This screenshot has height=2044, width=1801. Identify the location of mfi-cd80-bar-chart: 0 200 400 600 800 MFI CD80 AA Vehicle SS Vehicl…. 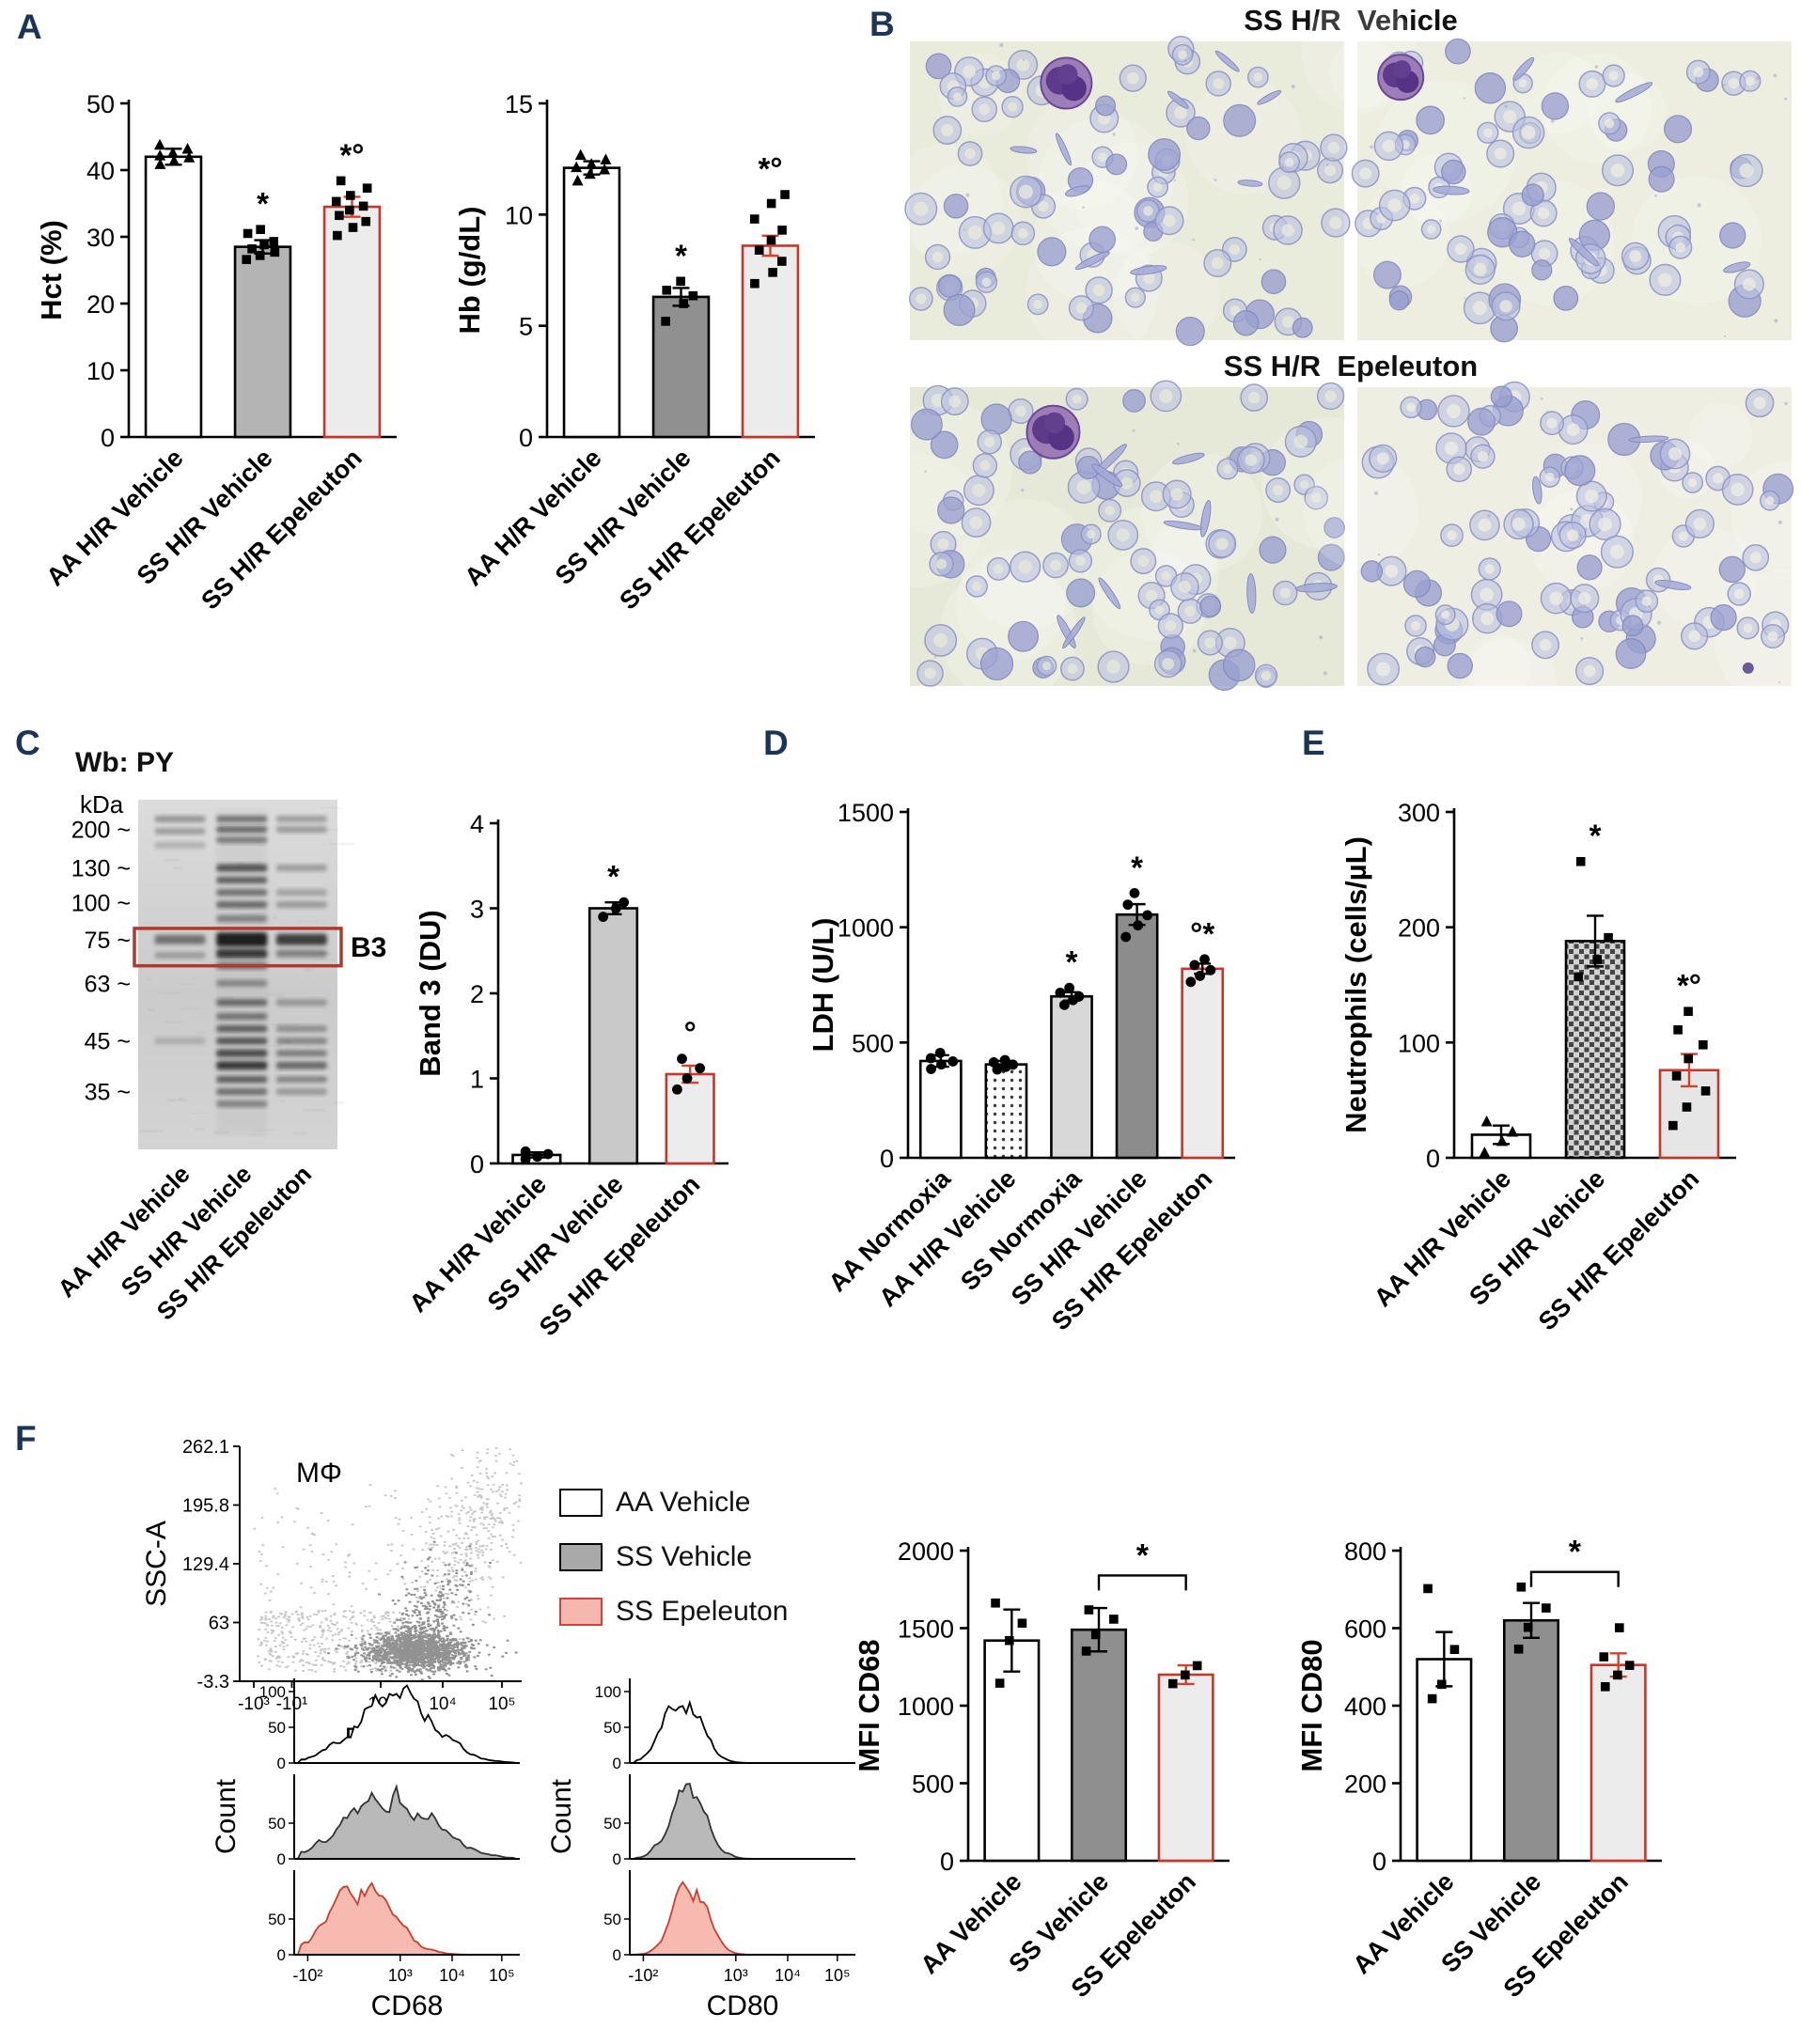
(1510, 1779).